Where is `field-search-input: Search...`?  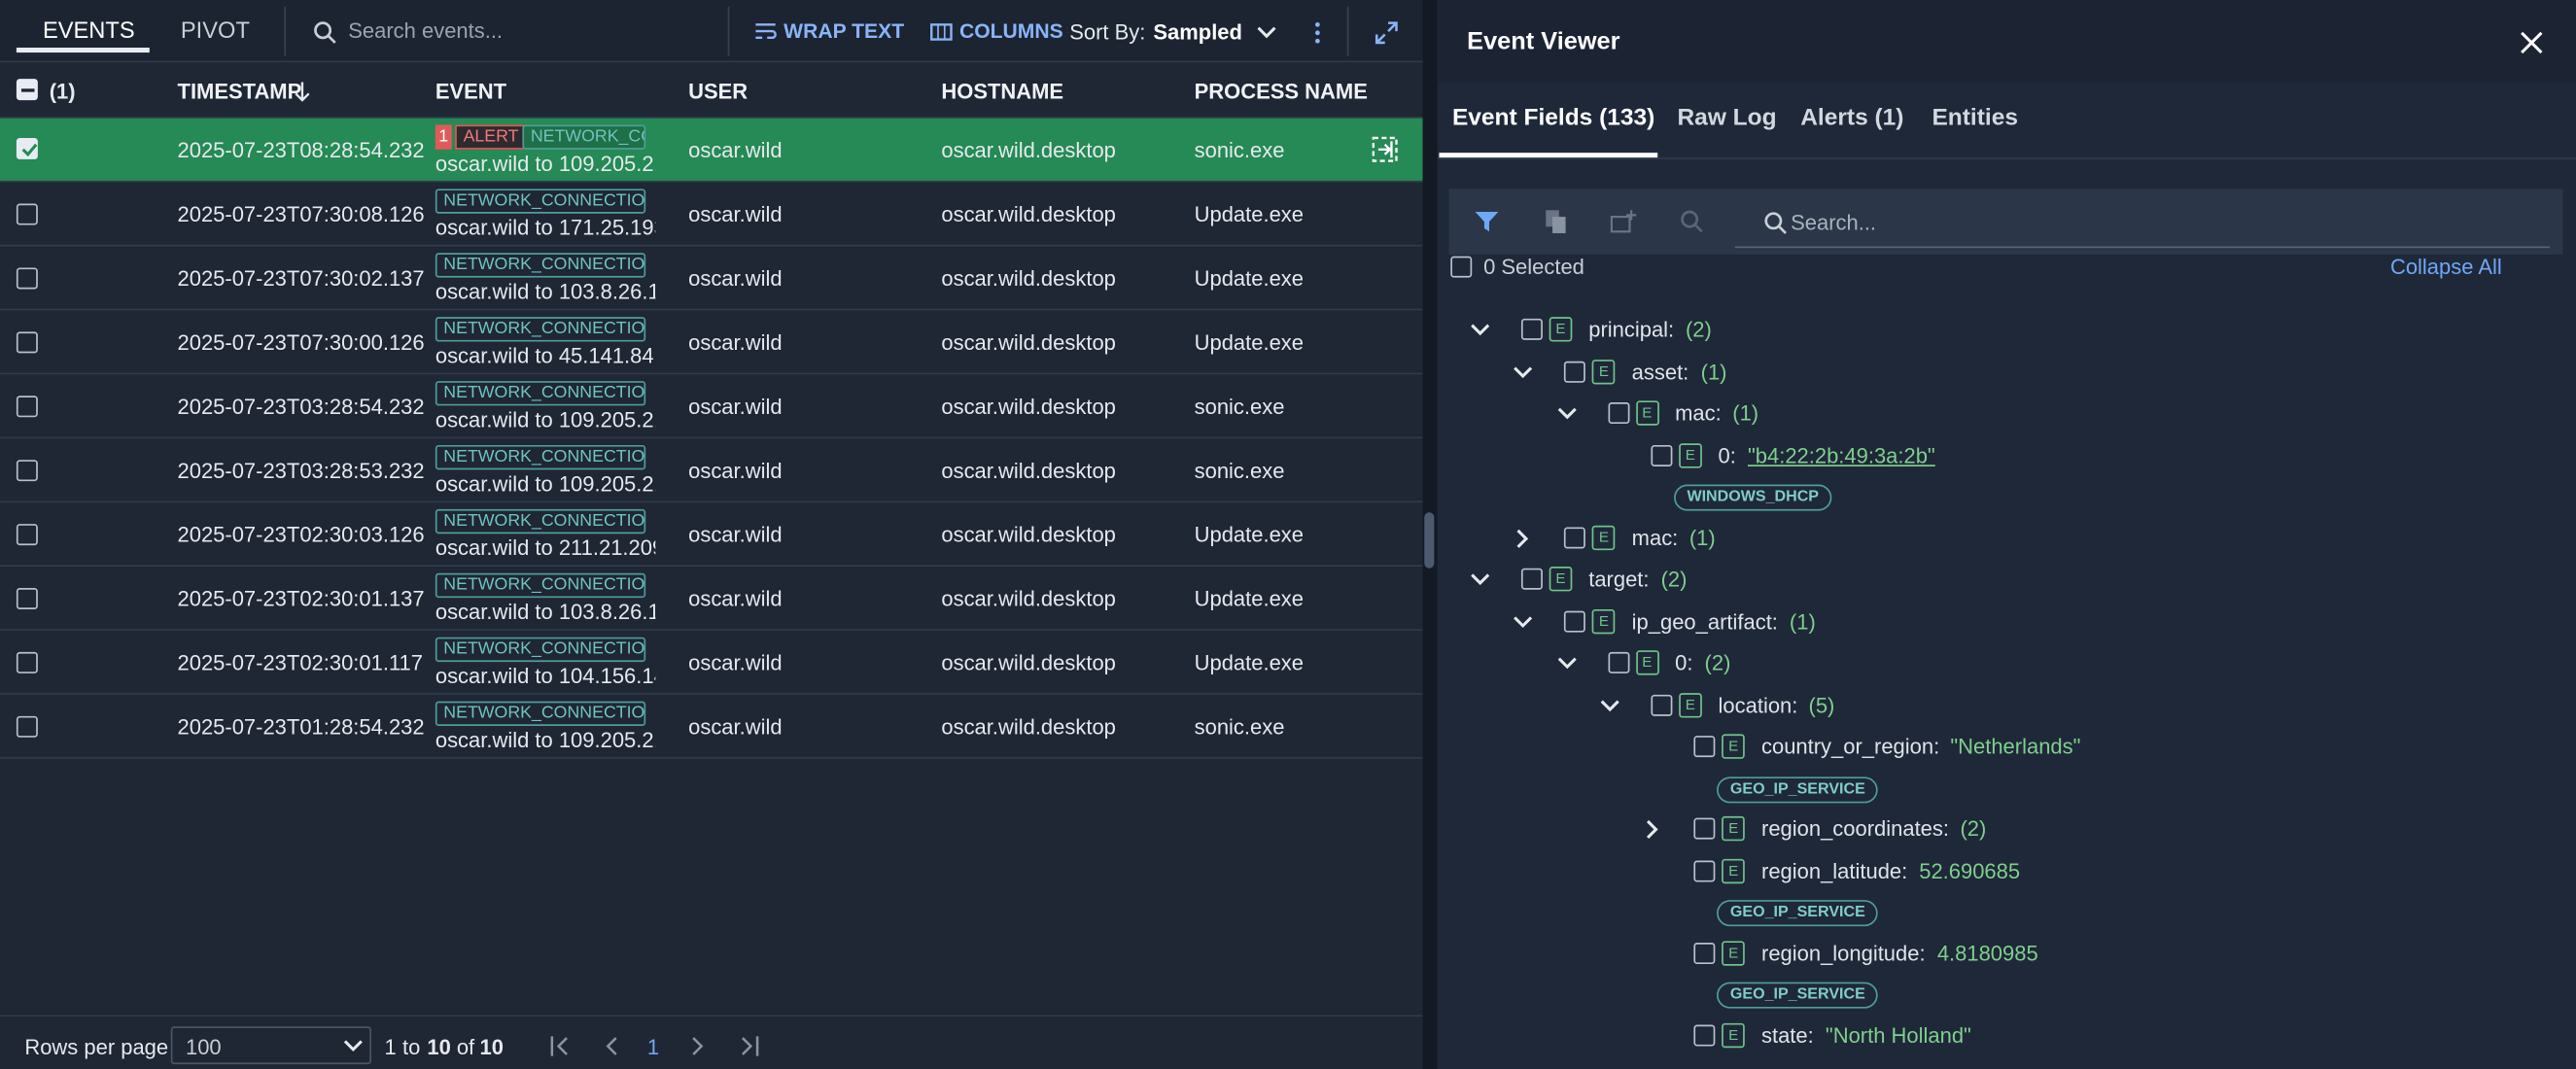
field-search-input: Search... is located at coordinates (1834, 222).